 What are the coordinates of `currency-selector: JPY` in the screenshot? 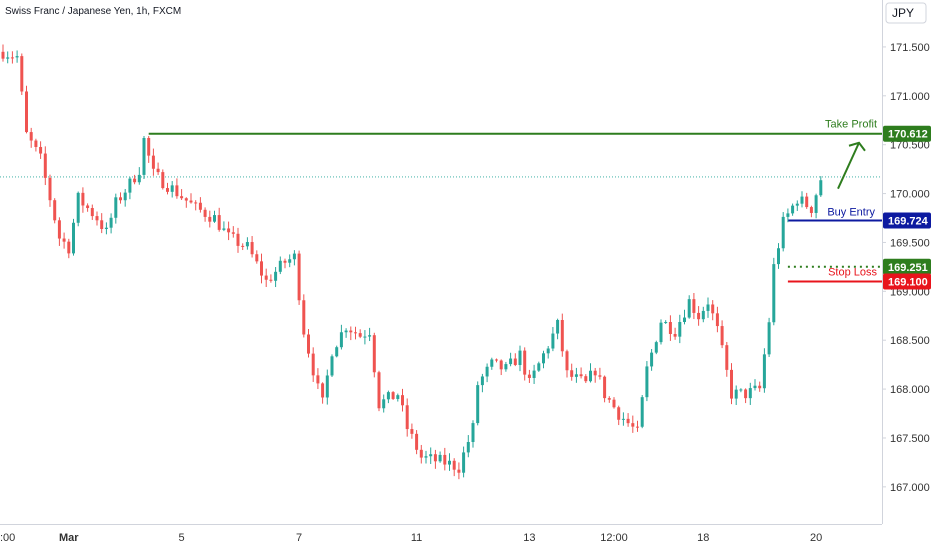 It's located at (906, 13).